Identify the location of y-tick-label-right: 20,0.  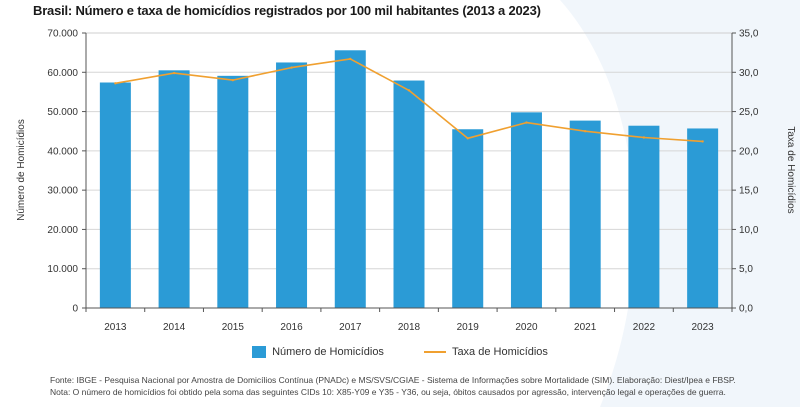
(749, 151).